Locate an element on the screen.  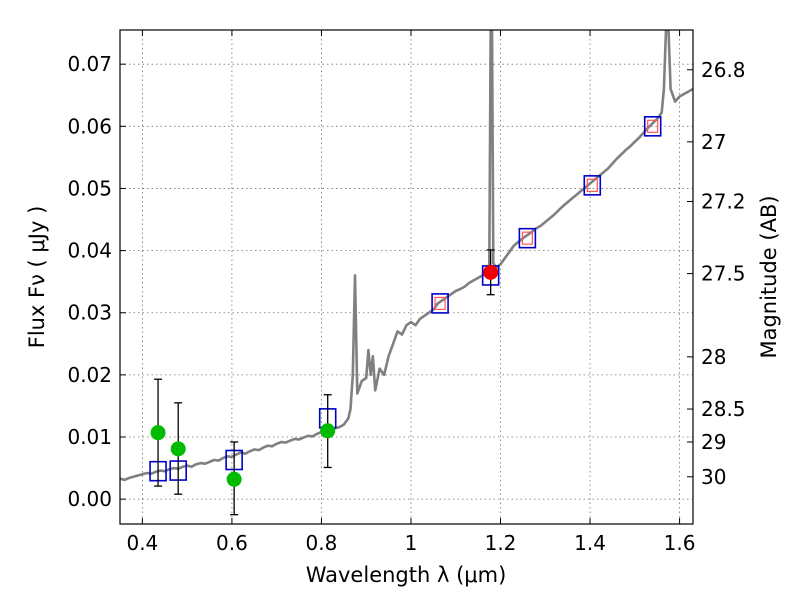
x-tick-label: 0.8 is located at coordinates (322, 543).